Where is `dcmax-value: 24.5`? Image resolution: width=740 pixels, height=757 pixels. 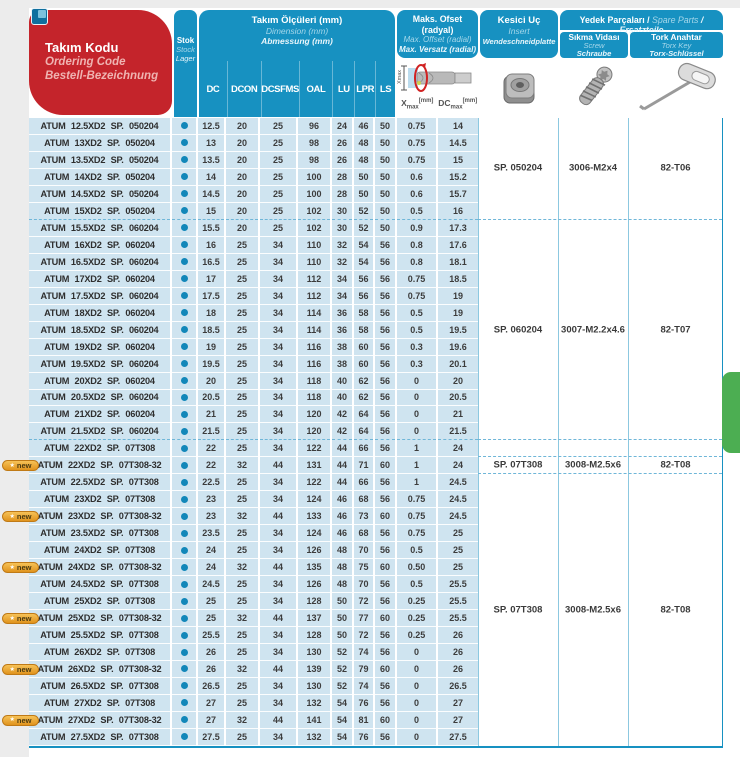 dcmax-value: 24.5 is located at coordinates (458, 483).